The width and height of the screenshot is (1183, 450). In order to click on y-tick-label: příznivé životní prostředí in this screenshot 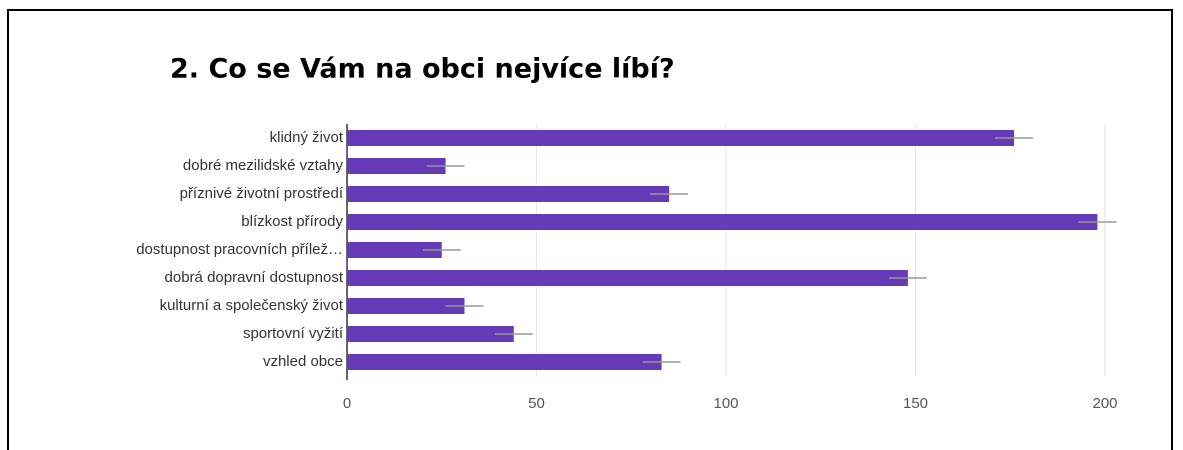, I will do `click(262, 193)`.